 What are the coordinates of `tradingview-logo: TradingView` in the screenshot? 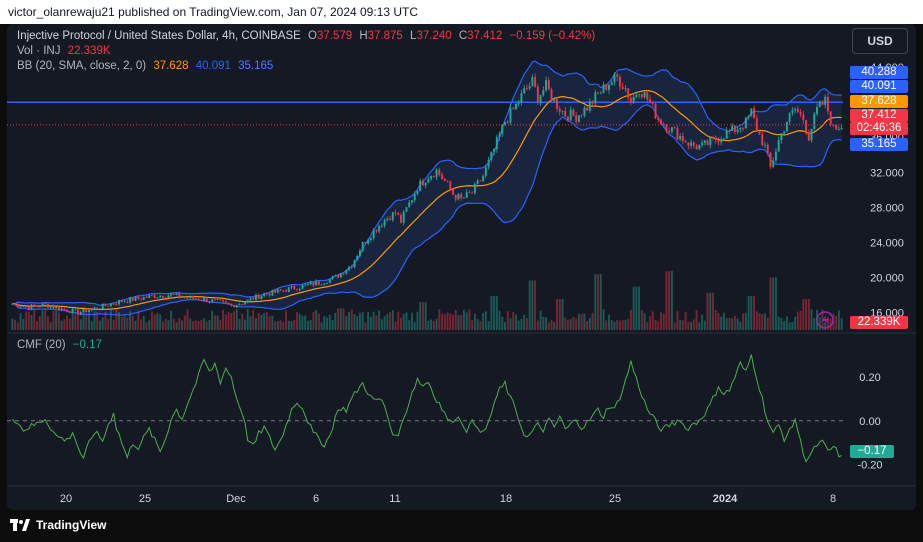 It's located at (58, 525).